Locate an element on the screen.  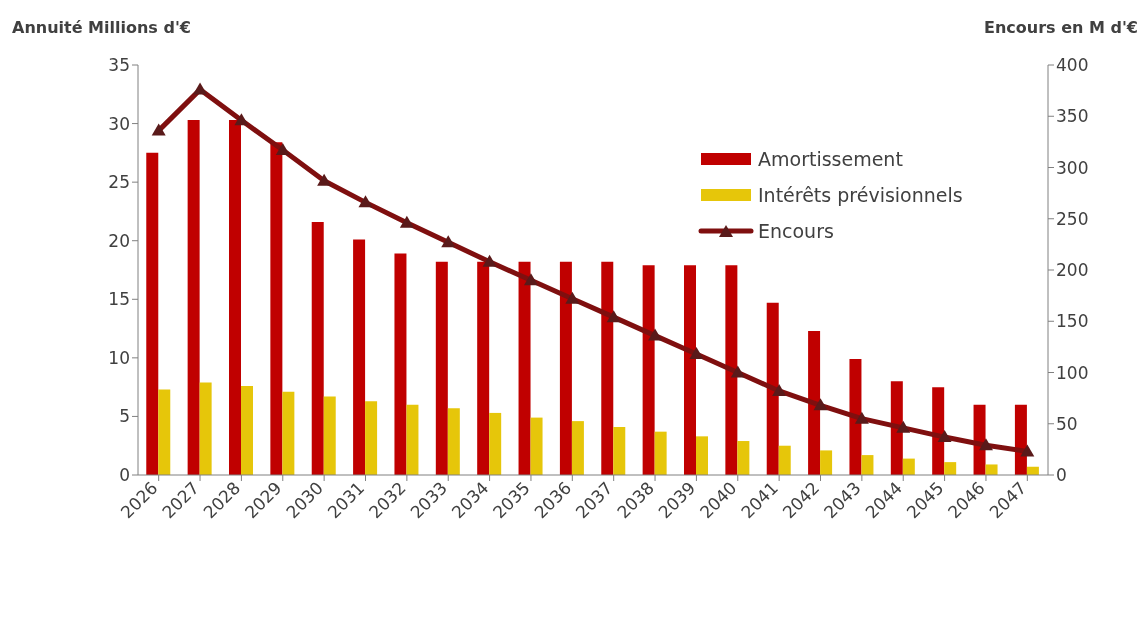
y2-tick-label: 0 is located at coordinates (1061, 475).